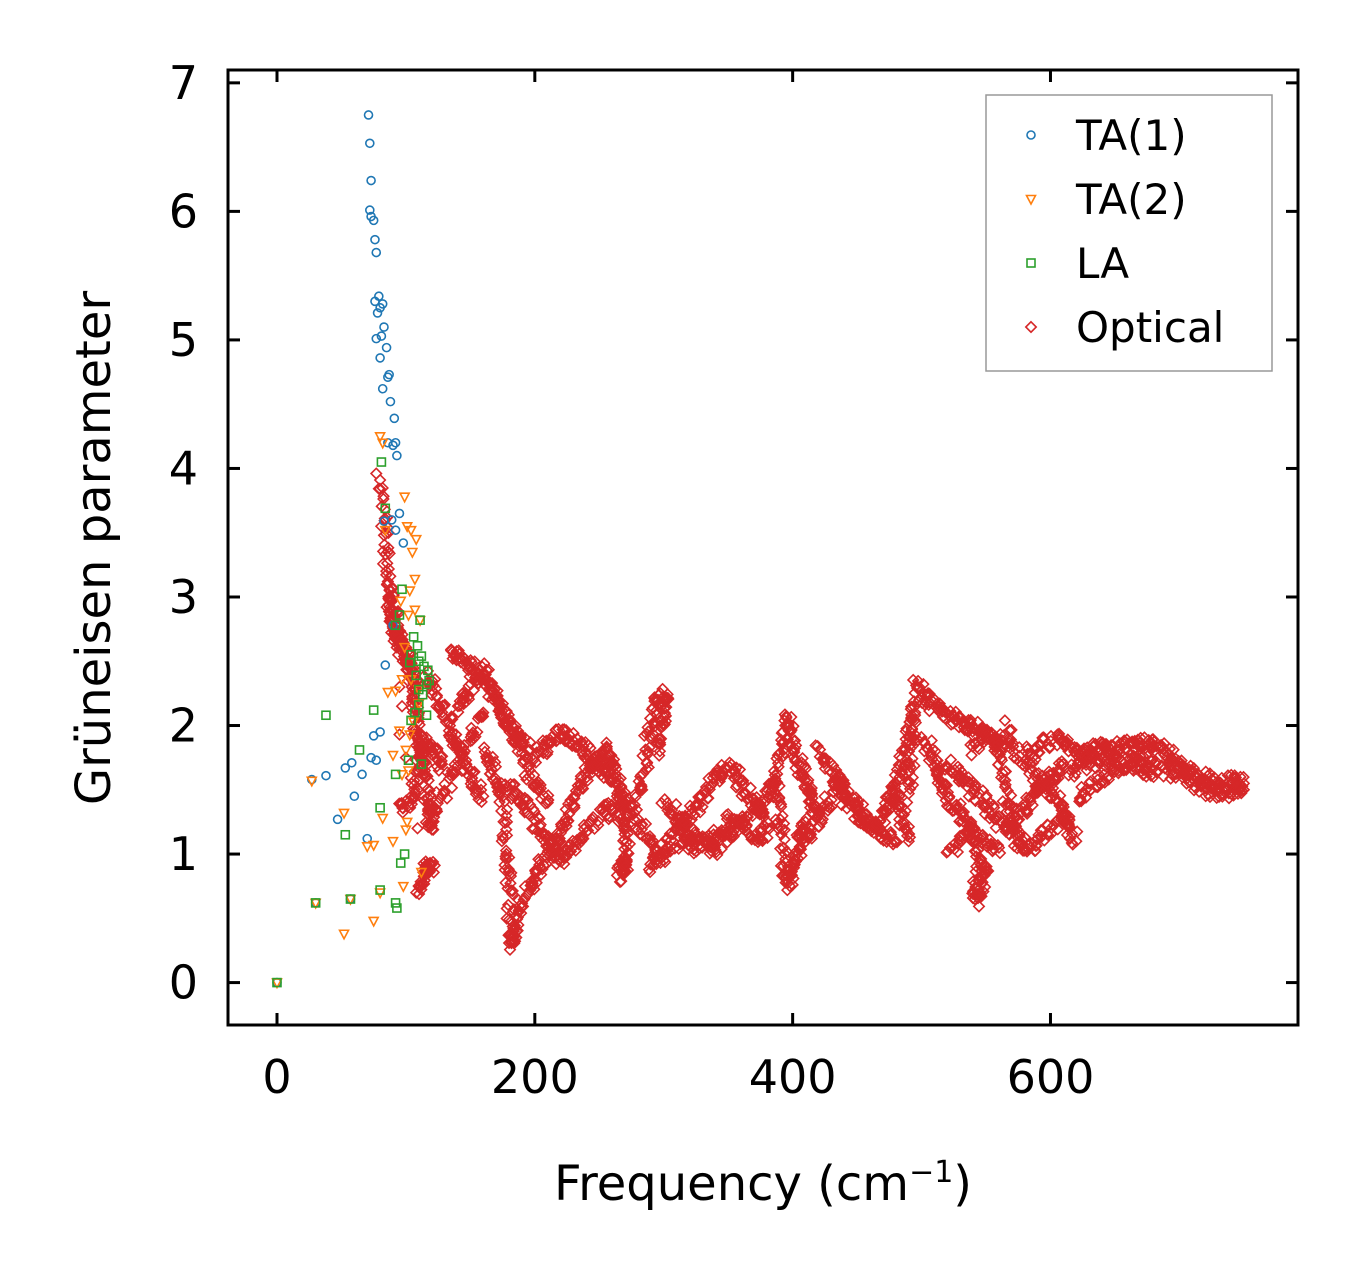  Describe the element at coordinates (1124, 231) in the screenshot. I see `legend-items: TA(1) TA(2) LA Optical` at that location.